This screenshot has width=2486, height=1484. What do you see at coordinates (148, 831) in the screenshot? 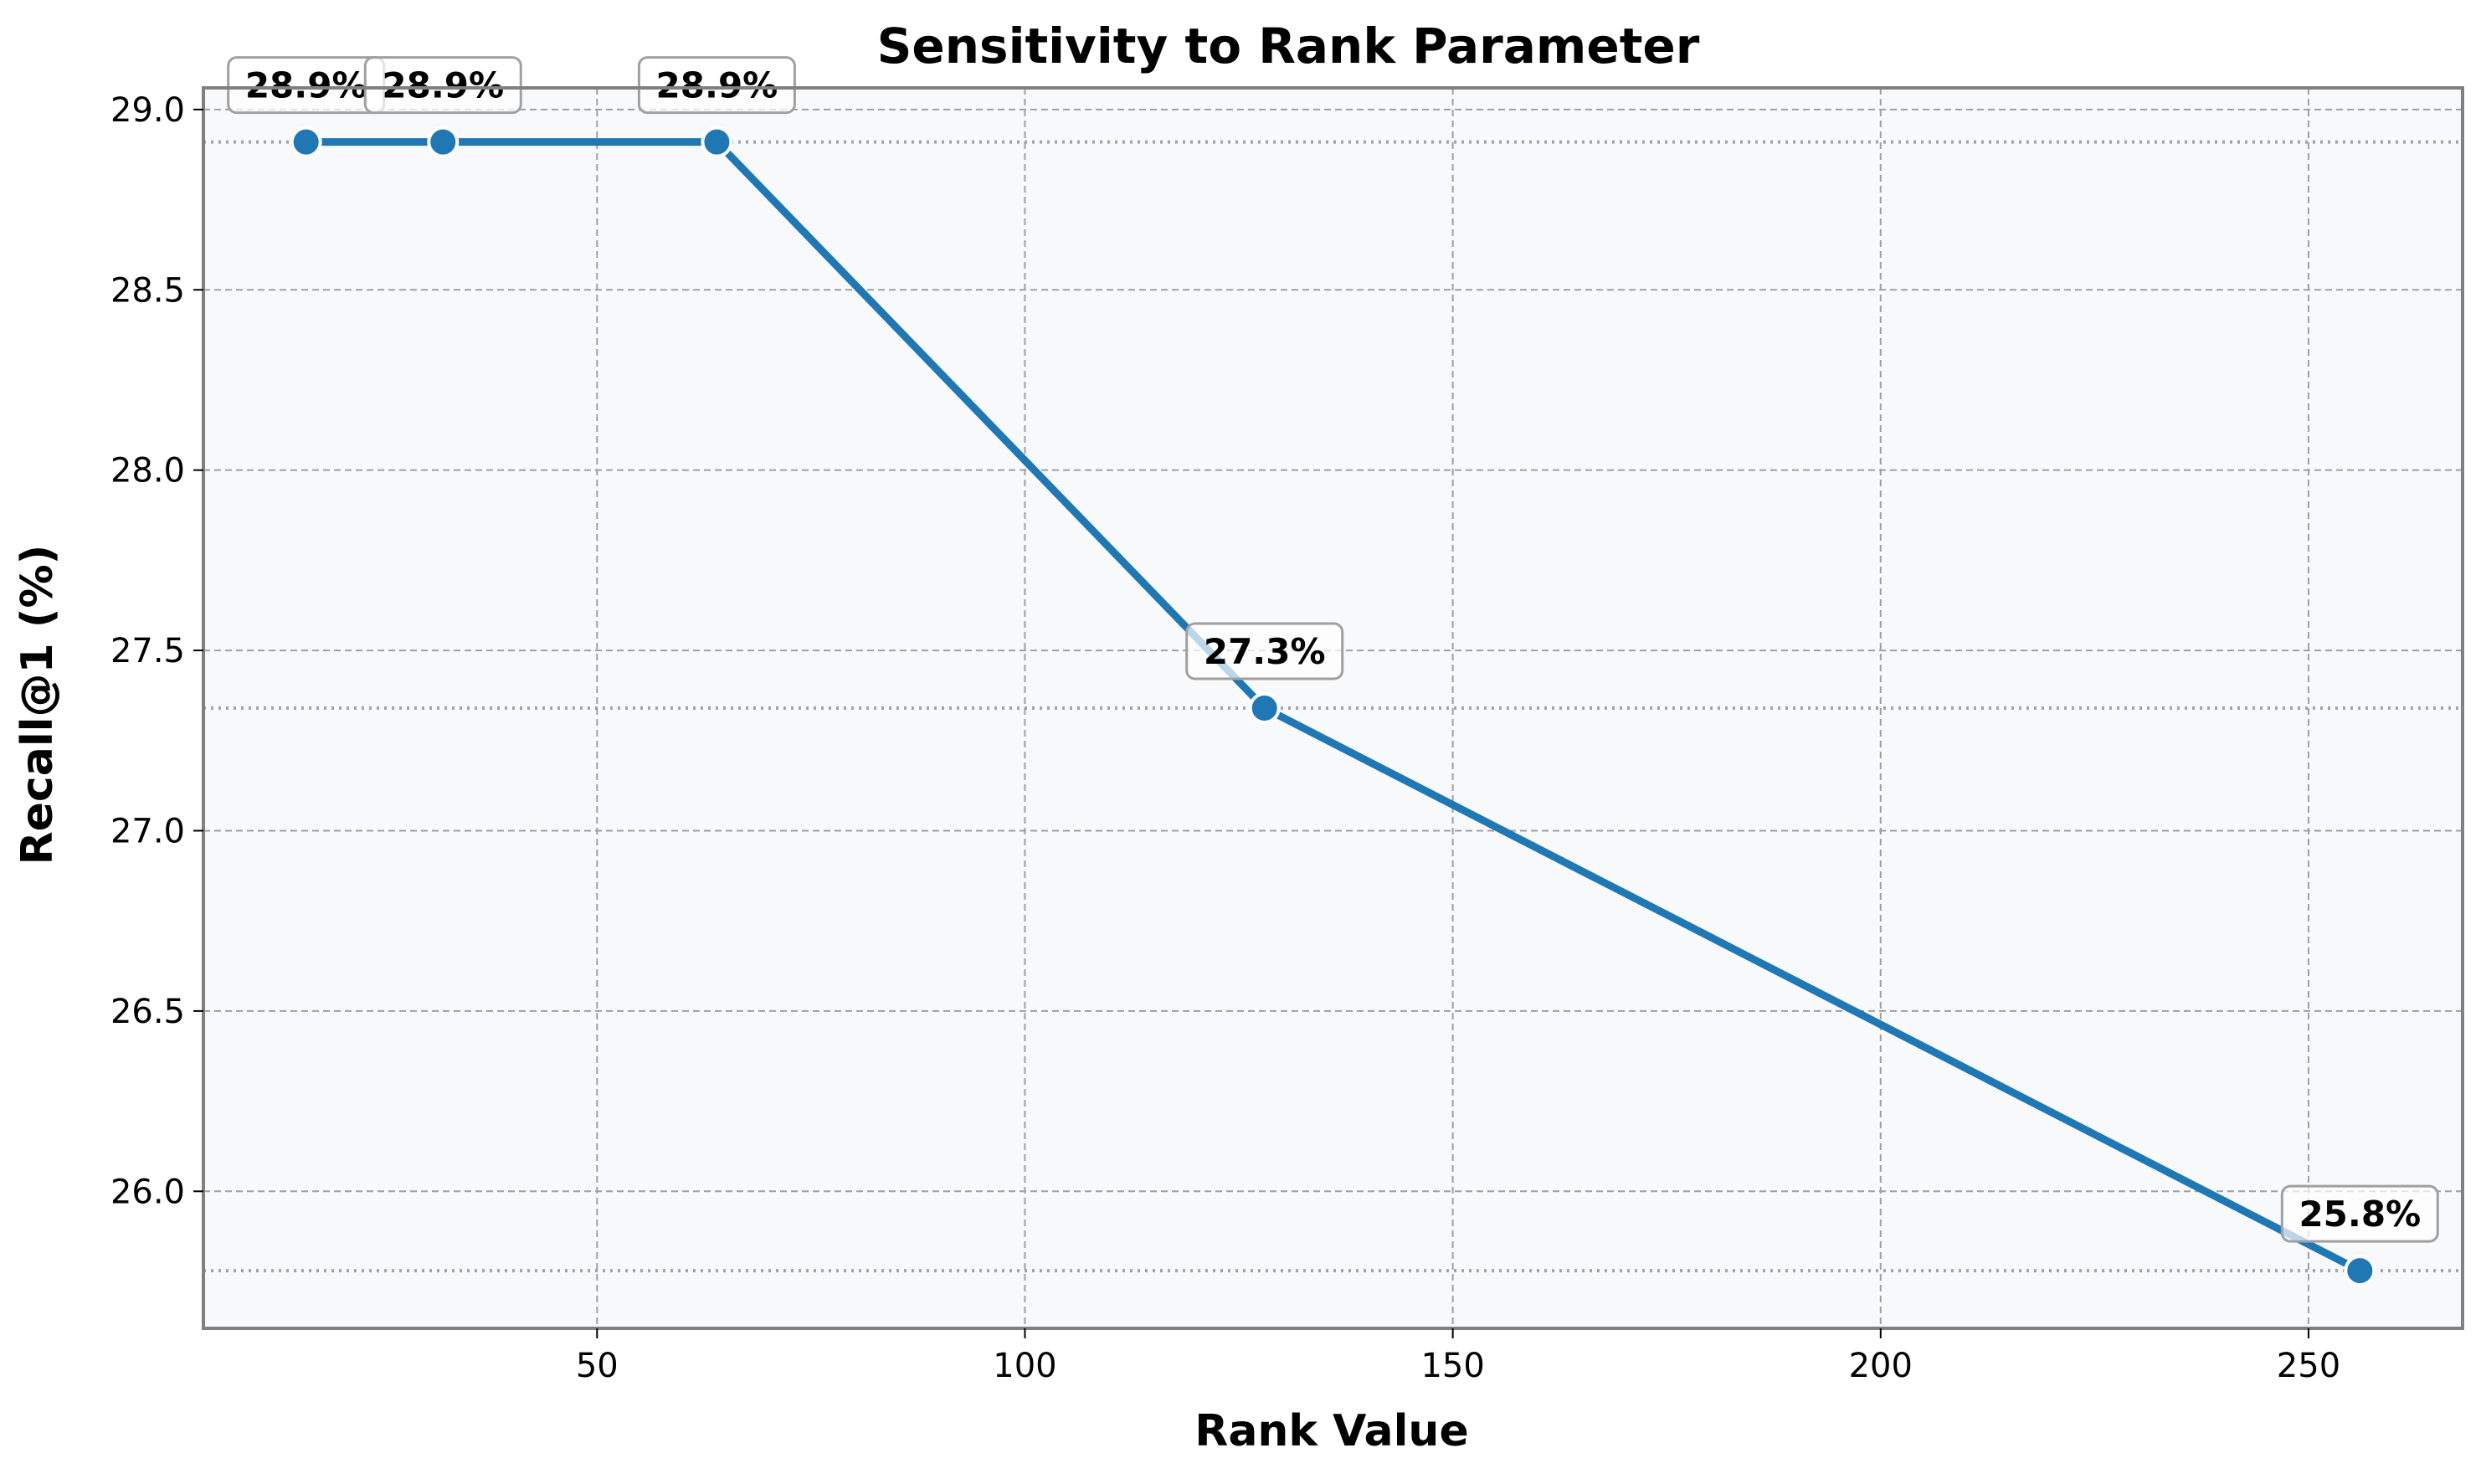
I see `y-tick-label: 27.0` at bounding box center [148, 831].